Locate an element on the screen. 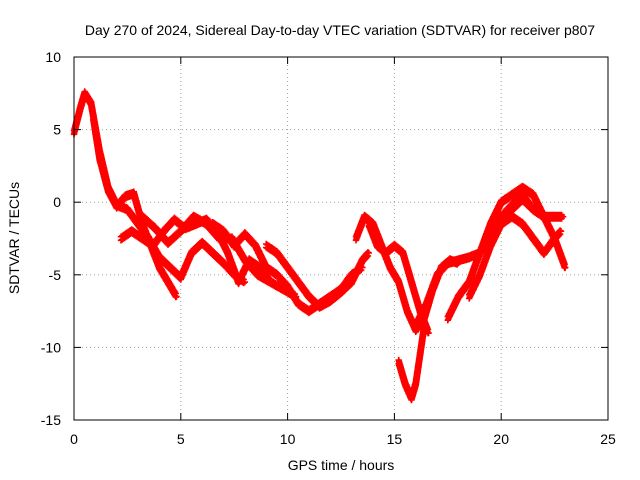 Image resolution: width=640 pixels, height=480 pixels. x-tick-label: 25 is located at coordinates (608, 439).